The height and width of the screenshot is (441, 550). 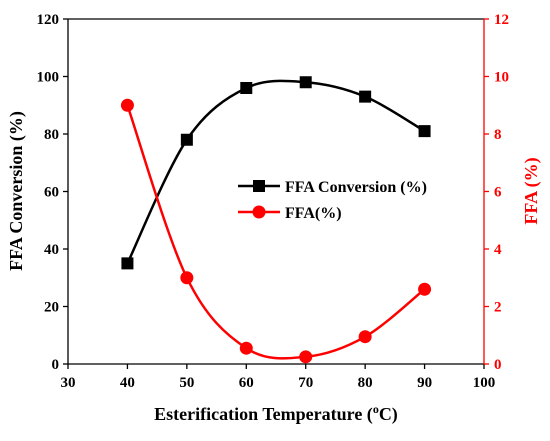 I want to click on y-left-tick-label: 120, so click(x=48, y=20).